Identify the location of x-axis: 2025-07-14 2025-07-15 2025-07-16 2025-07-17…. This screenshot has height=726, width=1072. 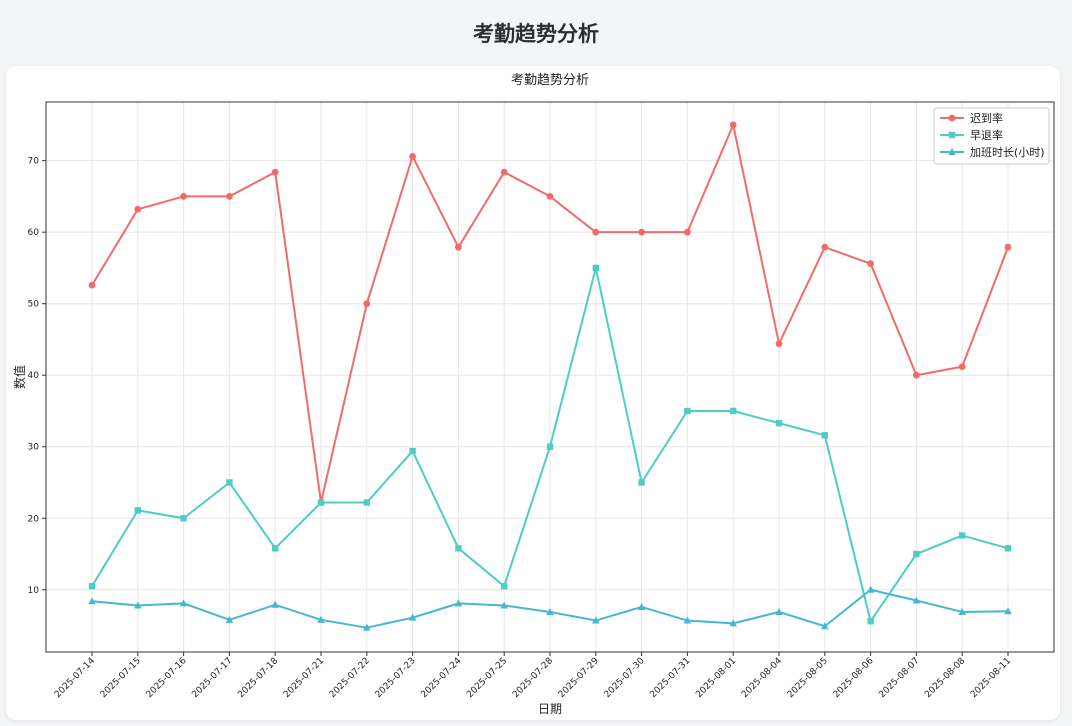
(533, 676).